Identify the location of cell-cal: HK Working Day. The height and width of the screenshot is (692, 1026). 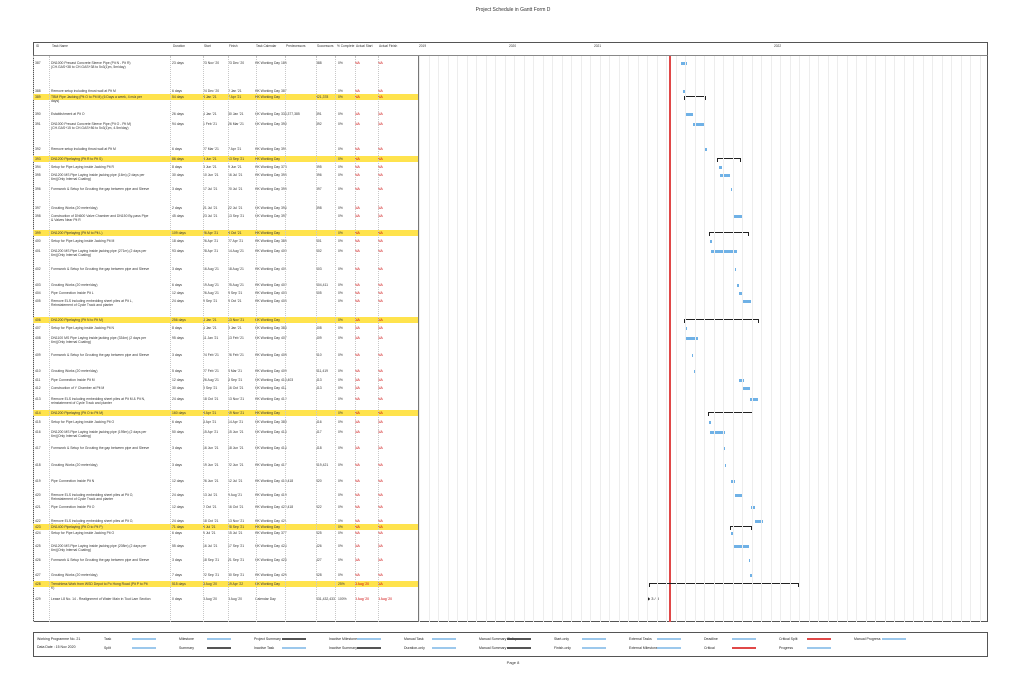
(267, 527).